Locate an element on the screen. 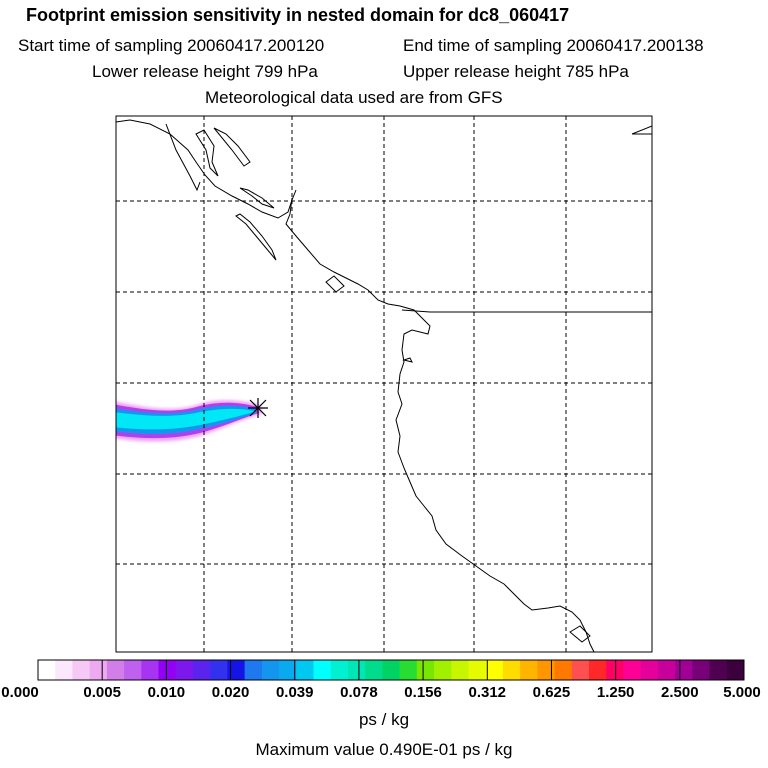 Image resolution: width=768 pixels, height=768 pixels. colorbar-tick-label: 1.250 is located at coordinates (615, 692).